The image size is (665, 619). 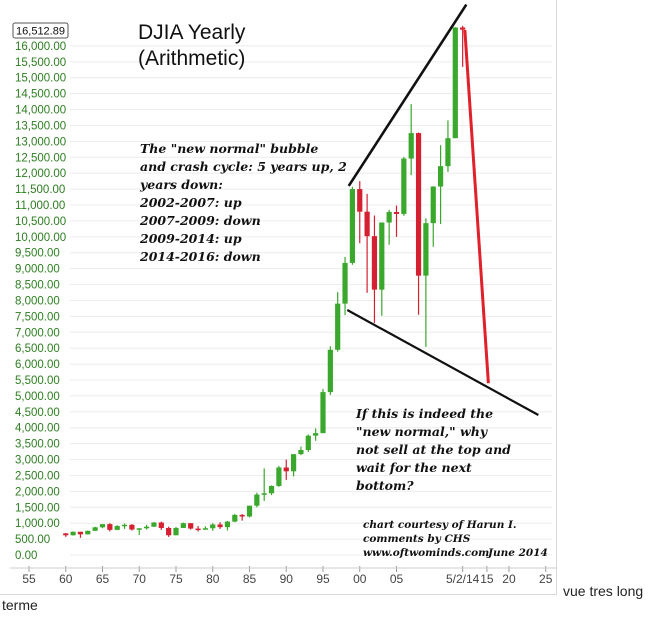 What do you see at coordinates (40, 238) in the screenshot?
I see `y-tick-label: 10,000.00` at bounding box center [40, 238].